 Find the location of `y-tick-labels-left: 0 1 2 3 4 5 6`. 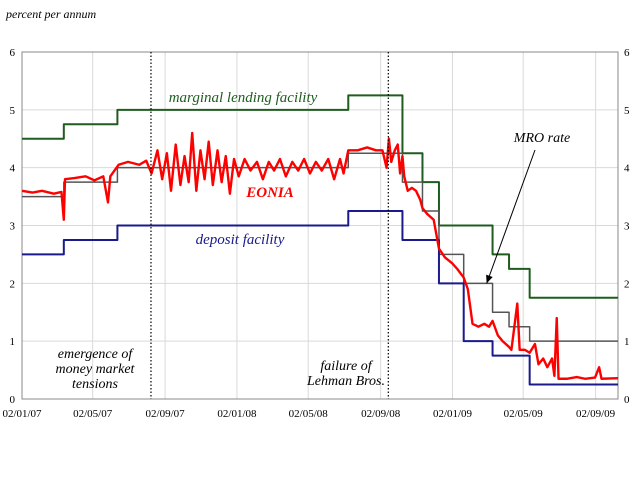

y-tick-labels-left: 0 1 2 3 4 5 6 is located at coordinates (13, 226).